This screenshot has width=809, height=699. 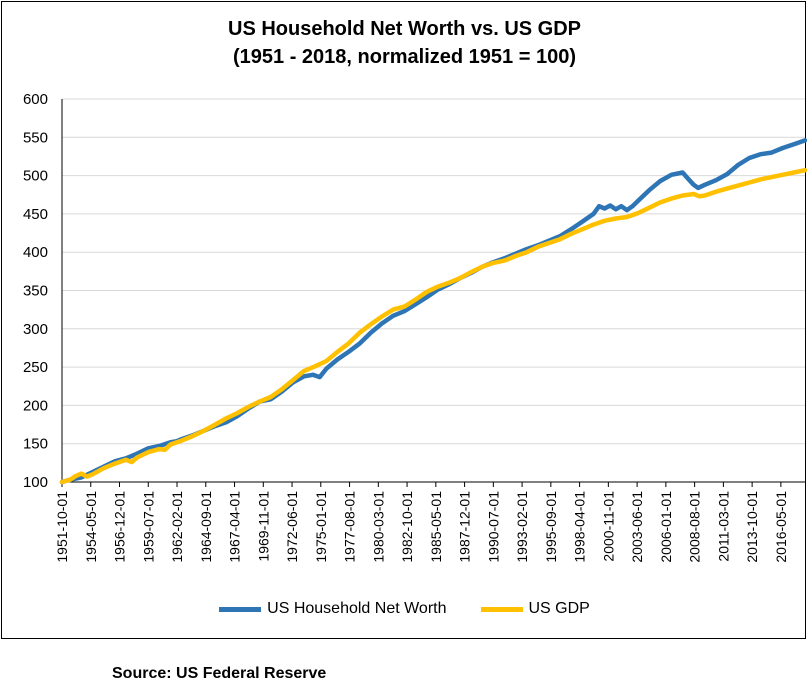 What do you see at coordinates (404, 57) in the screenshot?
I see `chart-subtitle: (1951 - 2018, normalized 1951 = 100)` at bounding box center [404, 57].